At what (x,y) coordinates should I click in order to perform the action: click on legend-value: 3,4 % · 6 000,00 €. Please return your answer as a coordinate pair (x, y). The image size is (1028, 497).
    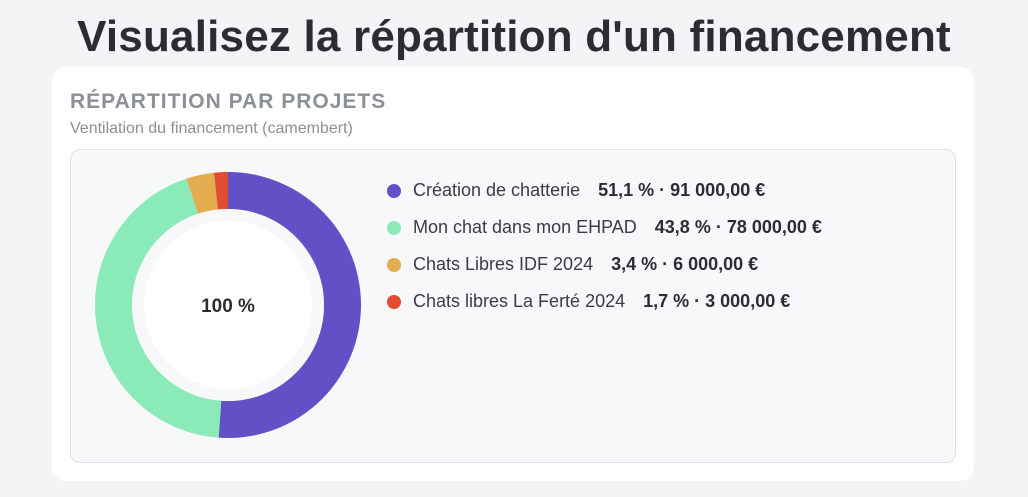
    Looking at the image, I should click on (685, 264).